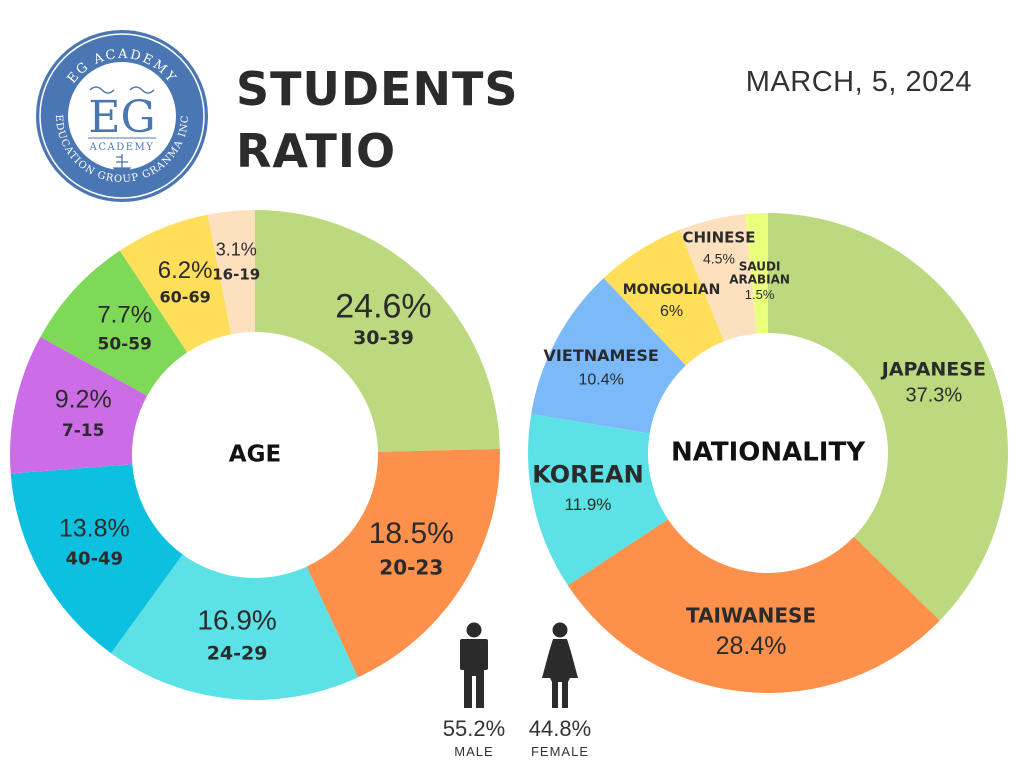 The height and width of the screenshot is (768, 1024). I want to click on slice-category-label: 20-23, so click(411, 568).